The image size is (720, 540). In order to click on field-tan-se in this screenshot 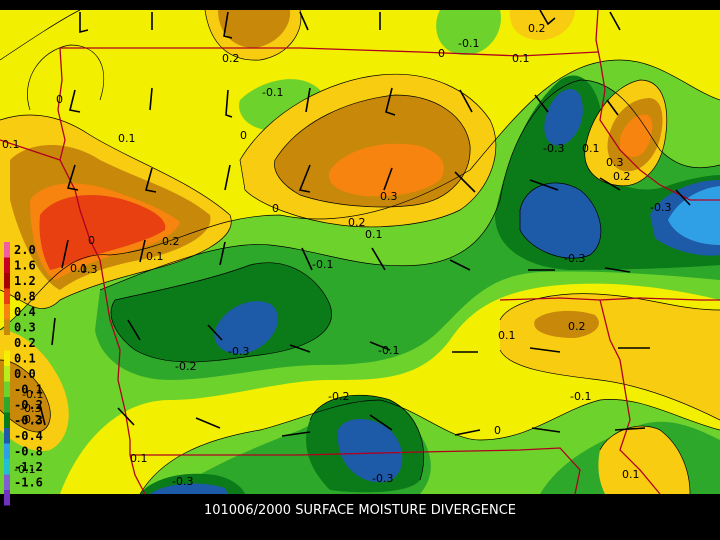, I will do `click(644, 460)`.